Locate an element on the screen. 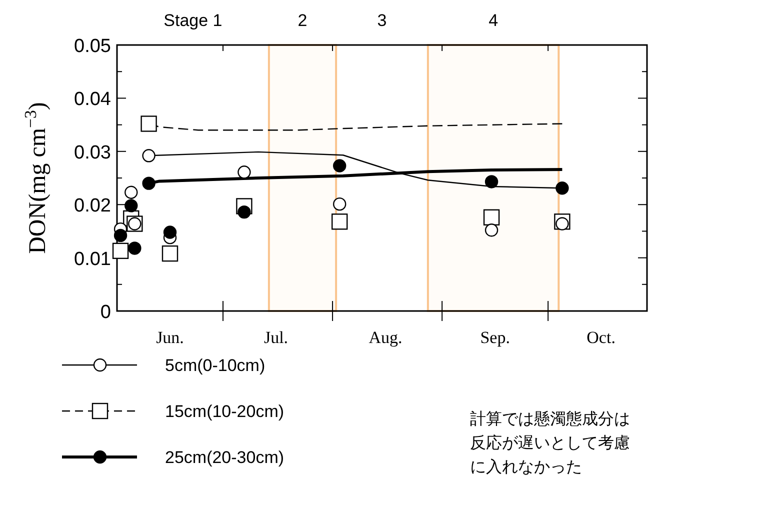 The width and height of the screenshot is (771, 509). y-tick-label: 0.04 is located at coordinates (93, 99).